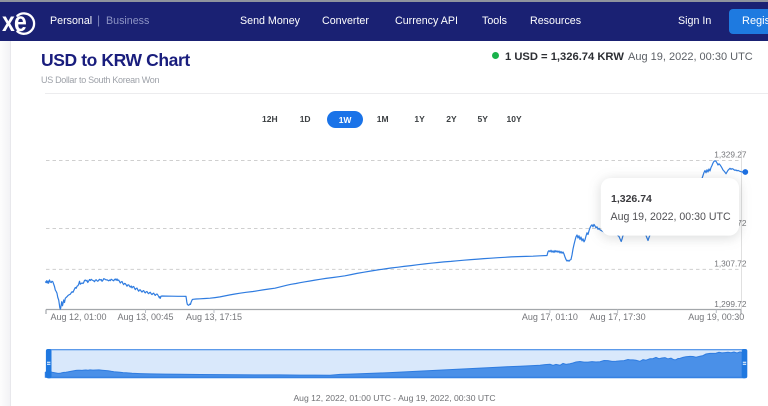 Image resolution: width=768 pixels, height=406 pixels. I want to click on svg-text: 1,307.72, so click(730, 264).